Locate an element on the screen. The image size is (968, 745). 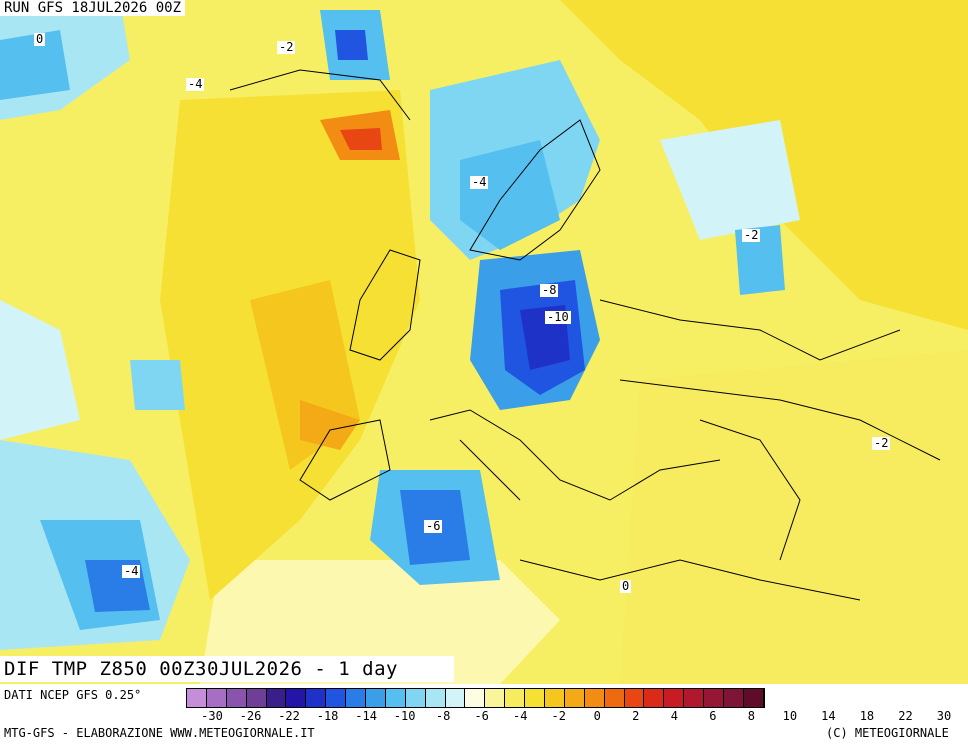
colorbar-tick-label: -22 is located at coordinates (289, 716).